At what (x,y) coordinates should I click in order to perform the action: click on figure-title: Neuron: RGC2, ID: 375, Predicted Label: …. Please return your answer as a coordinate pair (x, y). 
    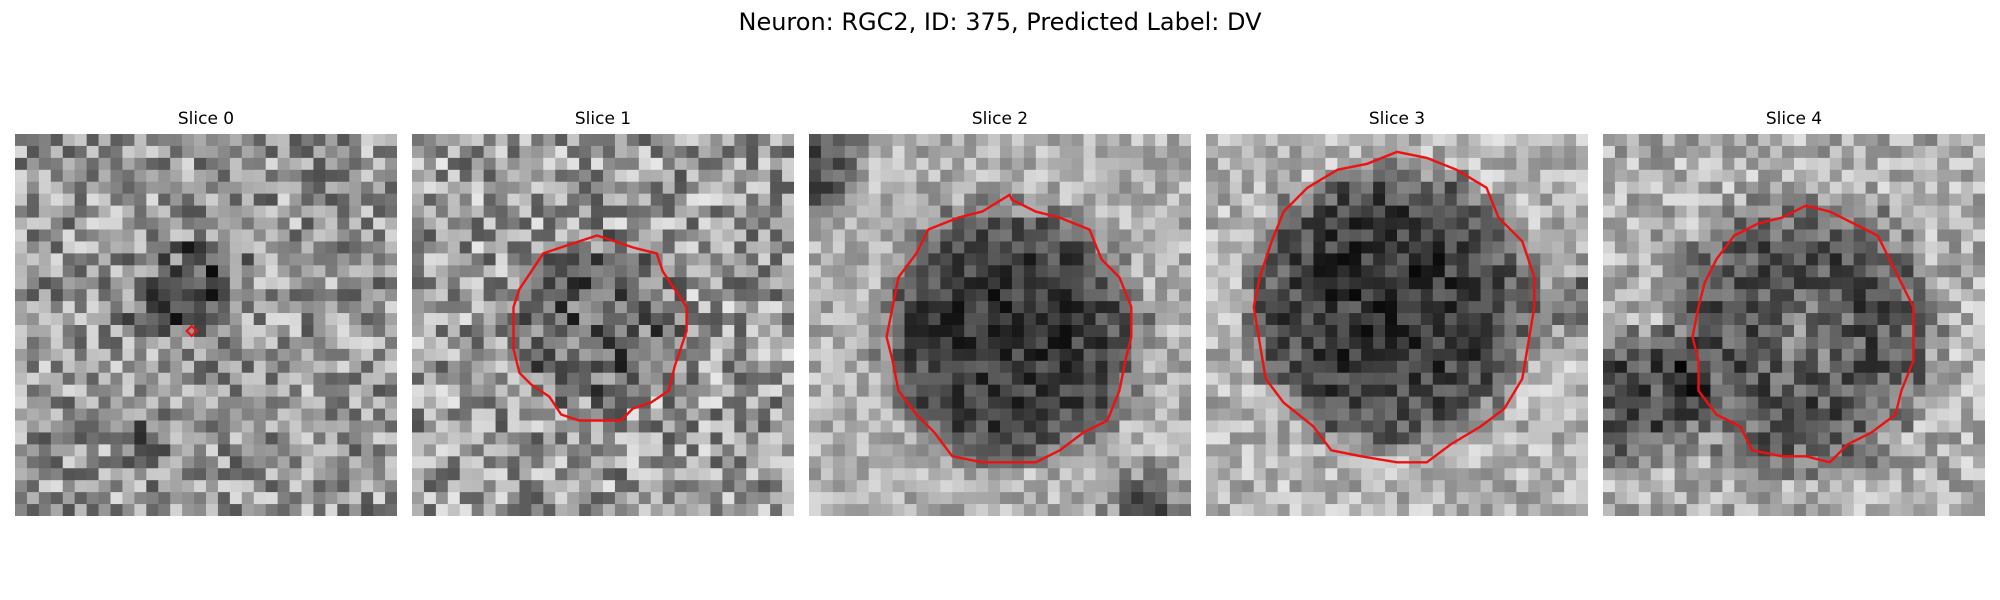
    Looking at the image, I should click on (1000, 22).